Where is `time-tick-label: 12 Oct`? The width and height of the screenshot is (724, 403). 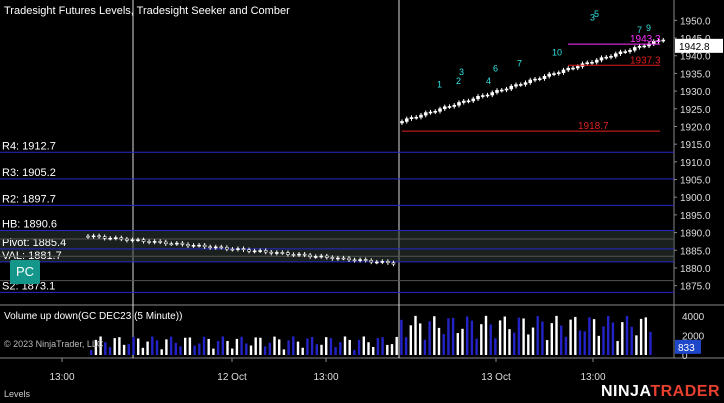
time-tick-label: 12 Oct is located at coordinates (232, 377).